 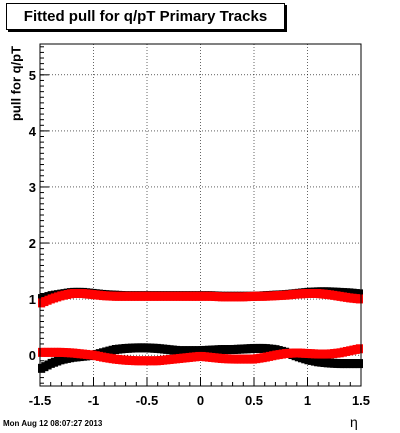 What do you see at coordinates (354, 422) in the screenshot?
I see `x-axis-label: η` at bounding box center [354, 422].